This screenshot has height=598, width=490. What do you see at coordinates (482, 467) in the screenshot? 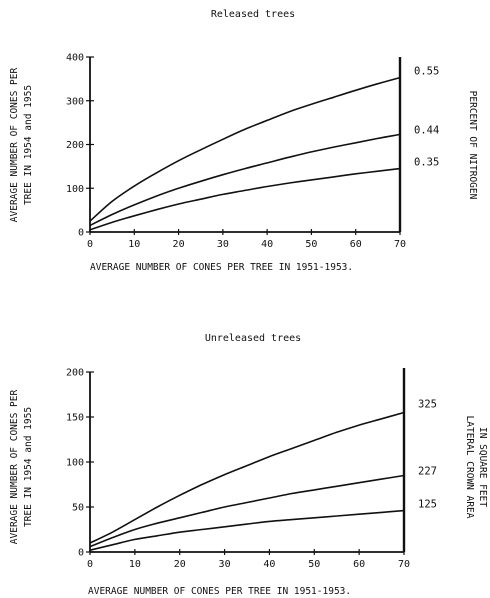
I see `right-axis-label: IN SQUARE FEET` at bounding box center [482, 467].